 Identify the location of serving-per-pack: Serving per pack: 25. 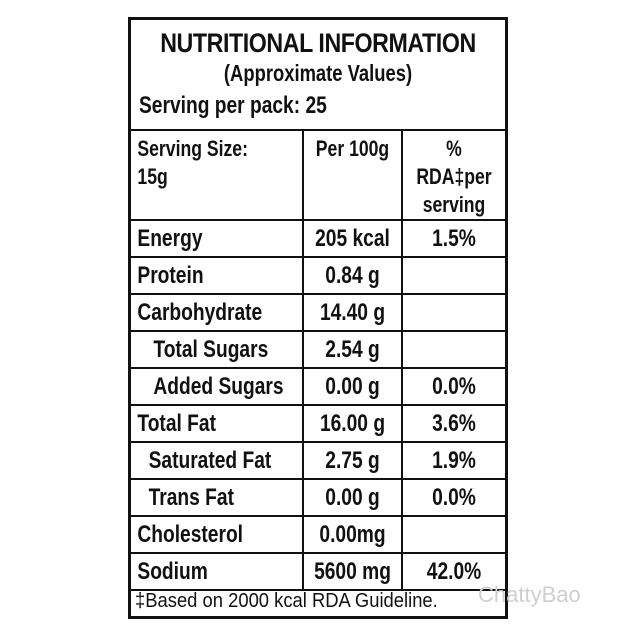
(233, 105).